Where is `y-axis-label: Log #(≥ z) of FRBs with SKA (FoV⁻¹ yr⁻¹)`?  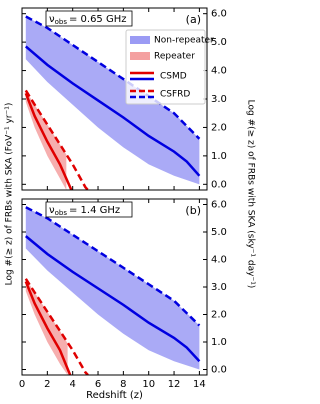 y-axis-label: Log #(≥ z) of FRBs with SKA (FoV⁻¹ yr⁻¹) is located at coordinates (10, 194).